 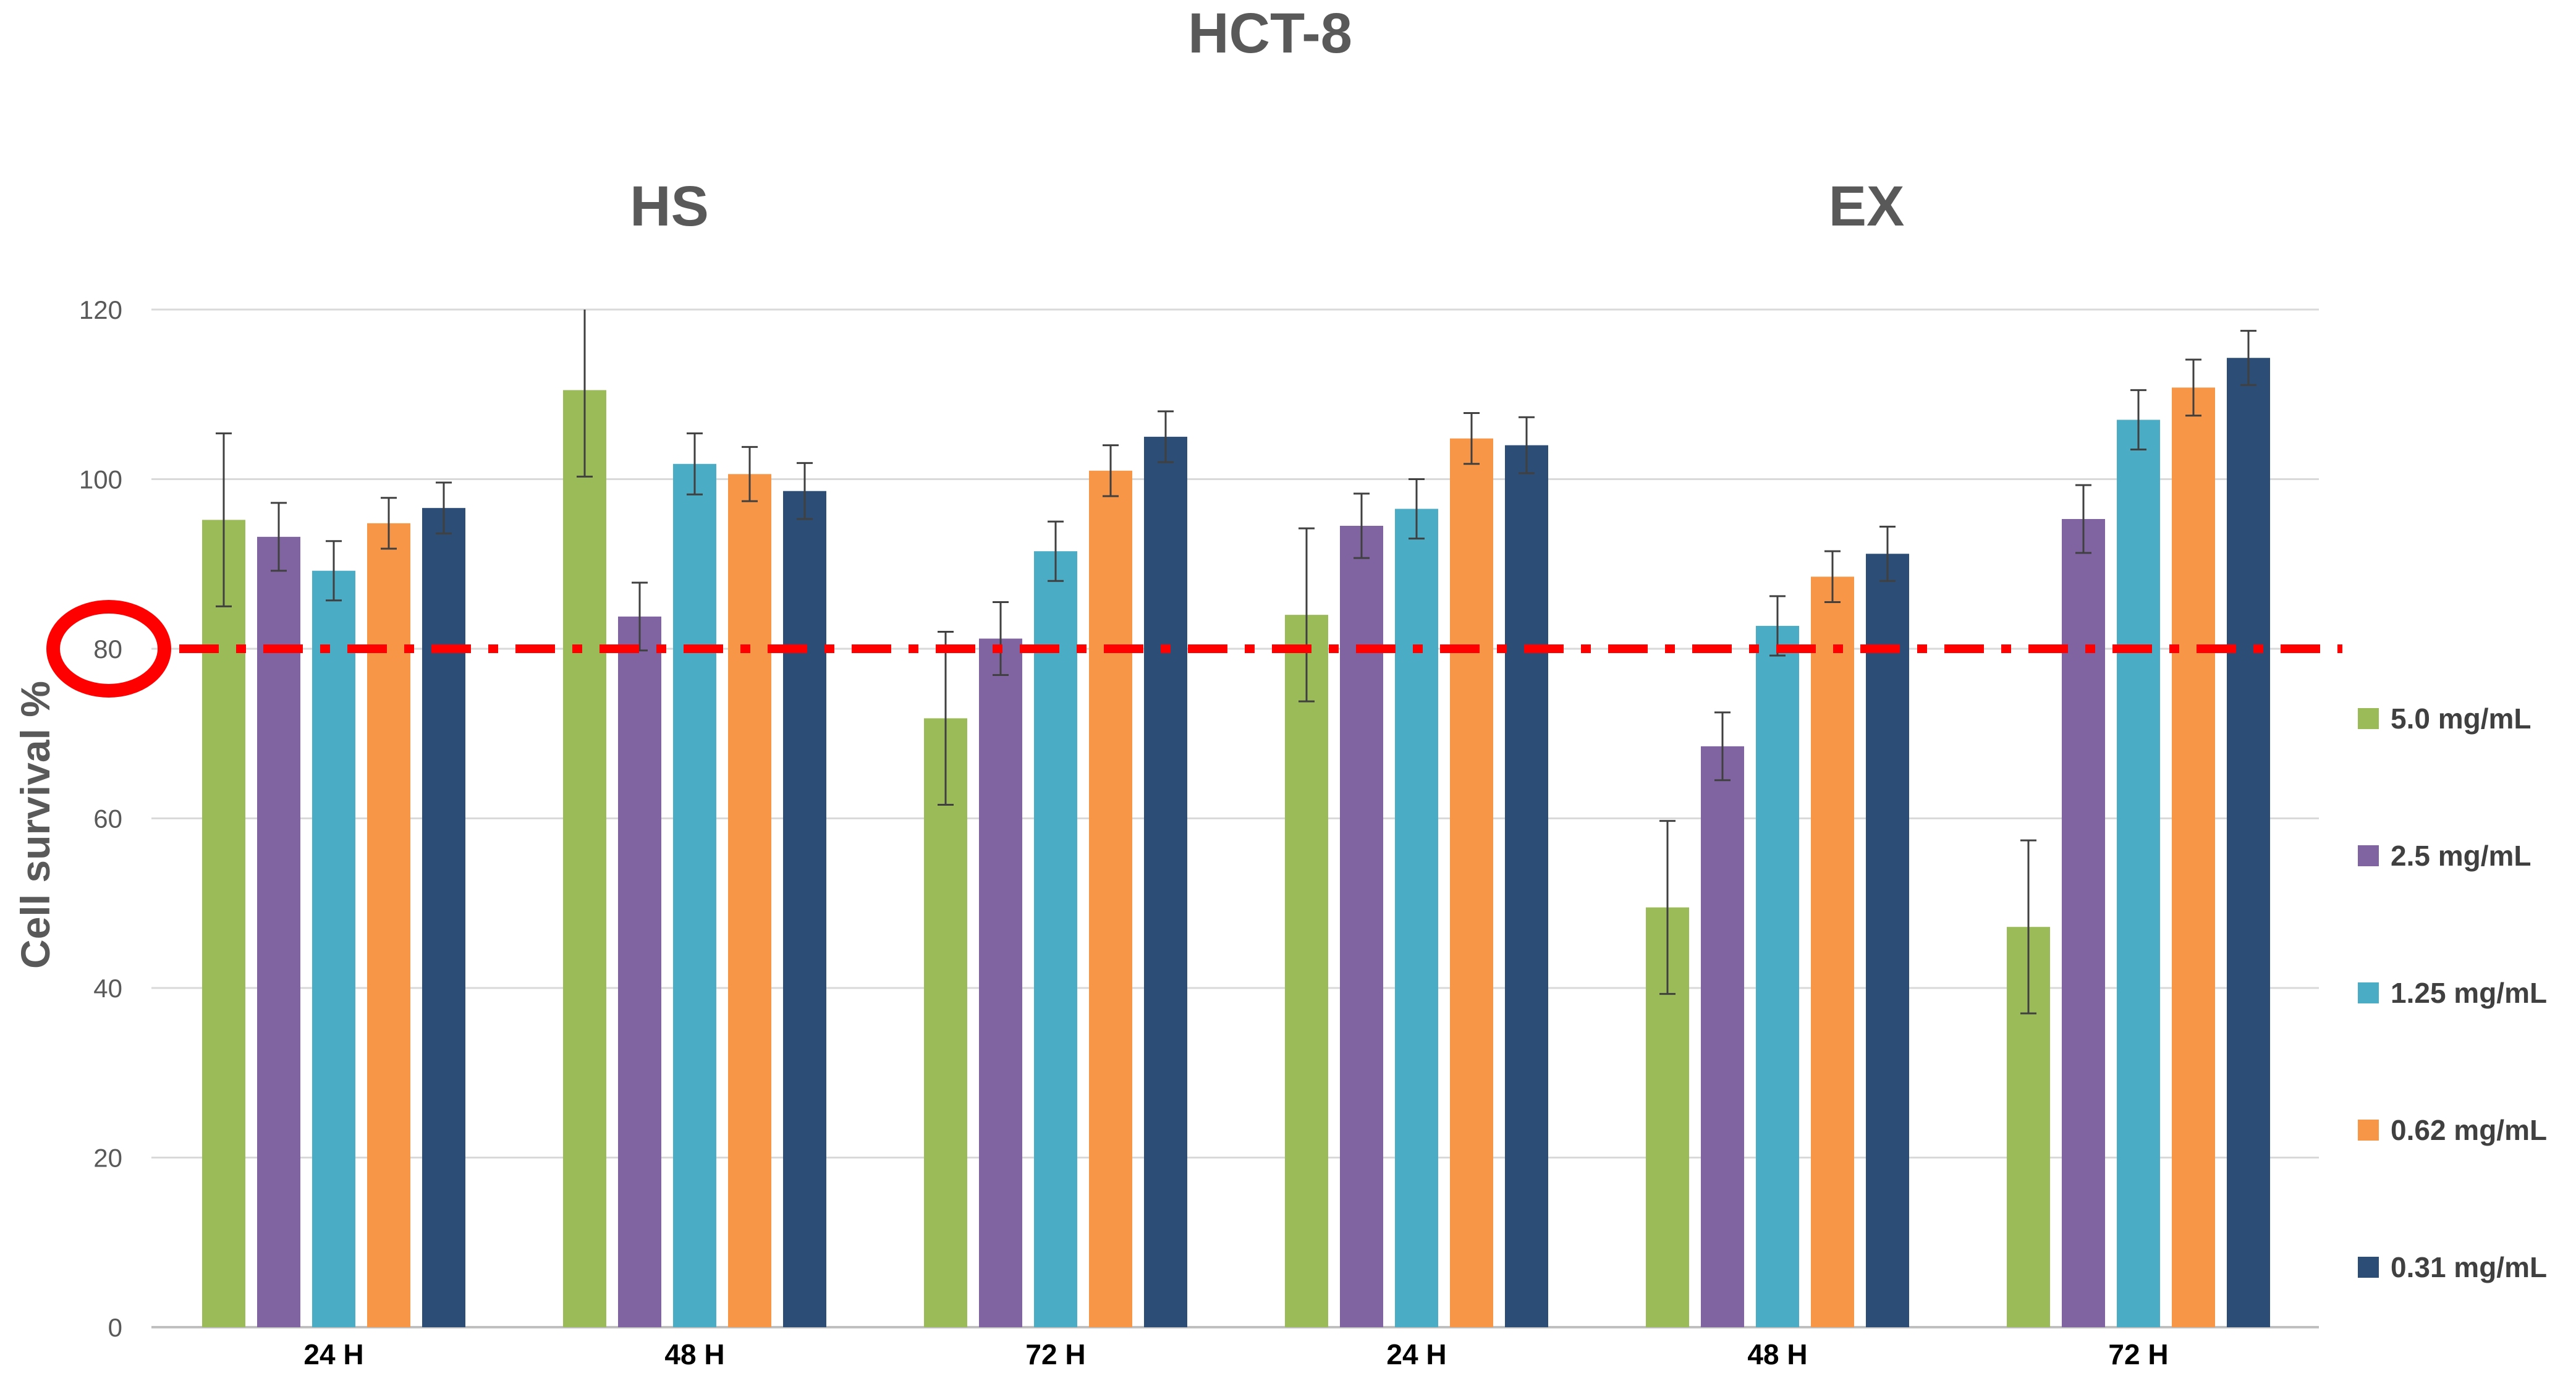 I want to click on bar-6-1-25-mg-ml, so click(x=2138, y=873).